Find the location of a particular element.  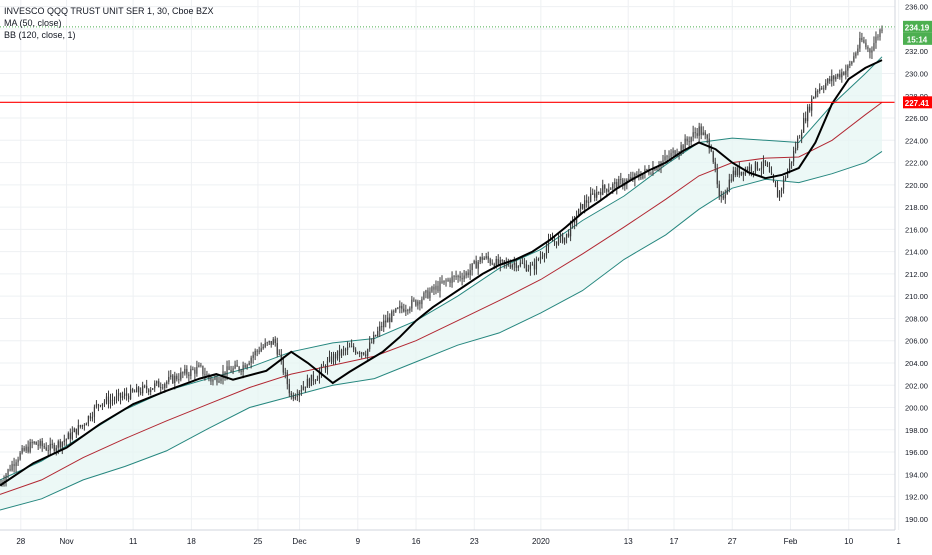

y-tick-label: 220.00 is located at coordinates (916, 185).